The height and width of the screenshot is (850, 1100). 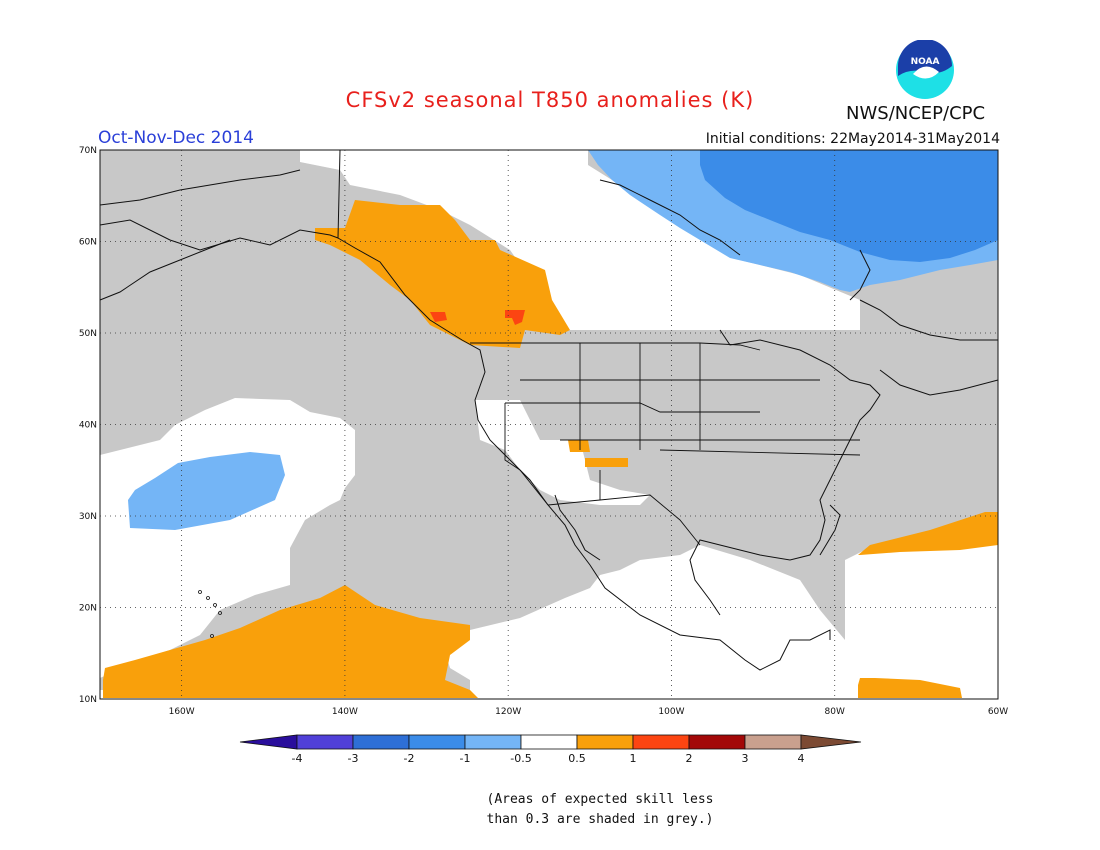 I want to click on forecast-period: Oct-Nov-Dec 2014, so click(x=176, y=138).